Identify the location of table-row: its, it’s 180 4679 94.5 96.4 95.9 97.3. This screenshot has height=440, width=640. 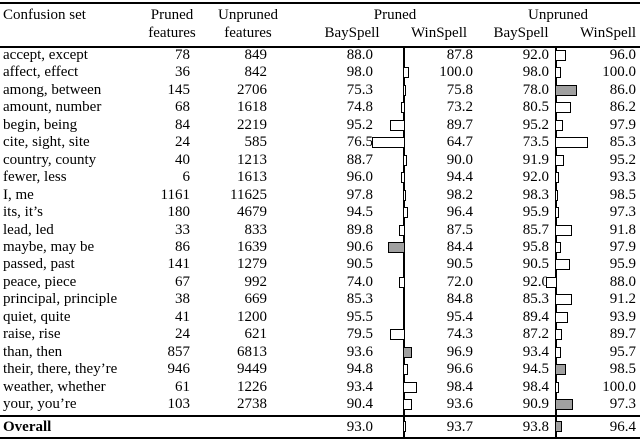
(320, 212).